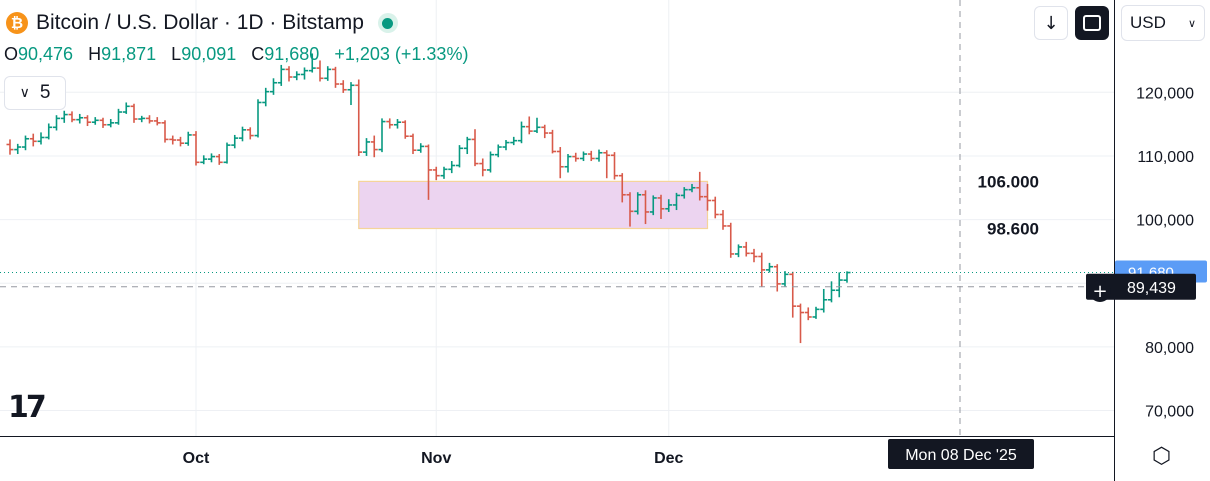 This screenshot has height=481, width=1210. I want to click on time-tick-label: Oct, so click(196, 458).